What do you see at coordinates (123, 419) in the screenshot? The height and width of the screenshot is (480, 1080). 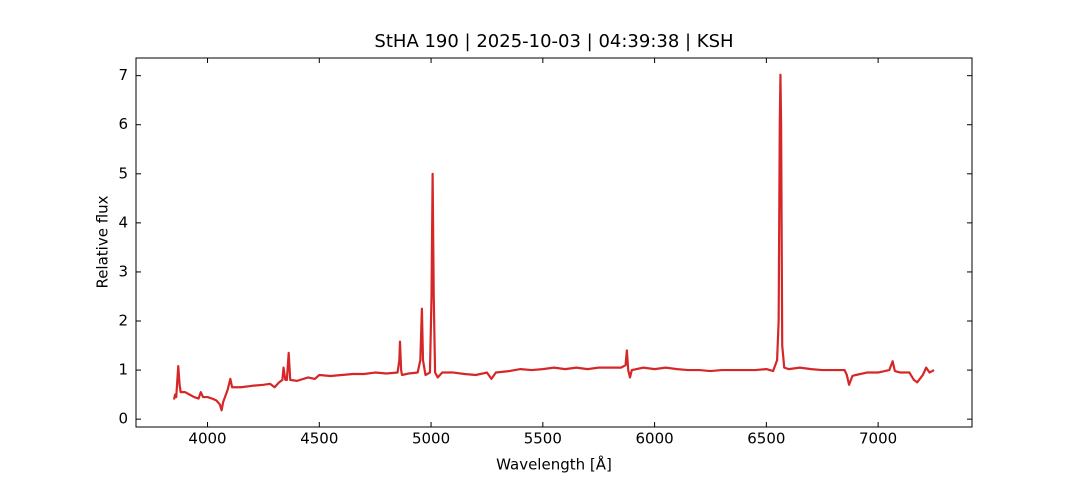 I see `y-tick-label: 0` at bounding box center [123, 419].